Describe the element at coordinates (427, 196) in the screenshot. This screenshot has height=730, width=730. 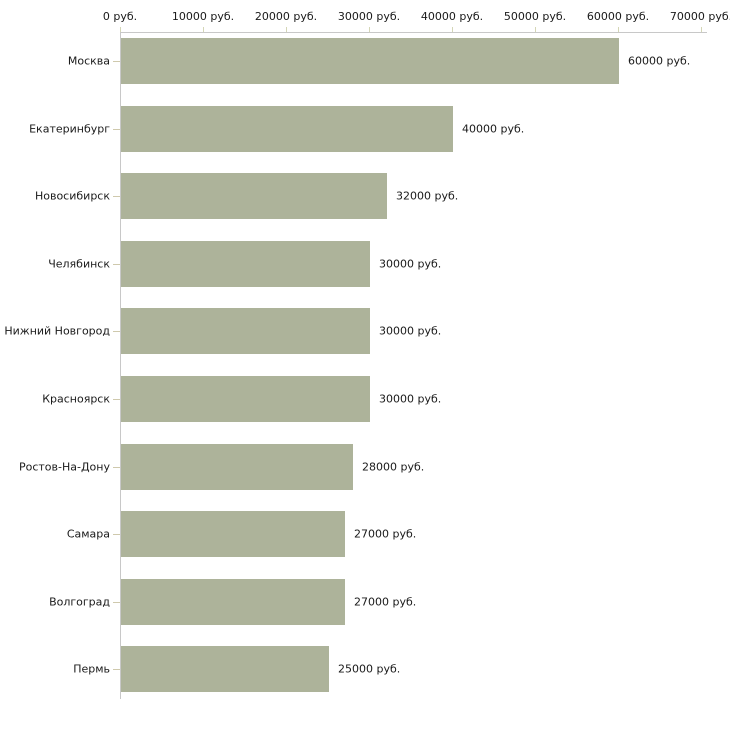
I see `value-label: 32000 руб.` at that location.